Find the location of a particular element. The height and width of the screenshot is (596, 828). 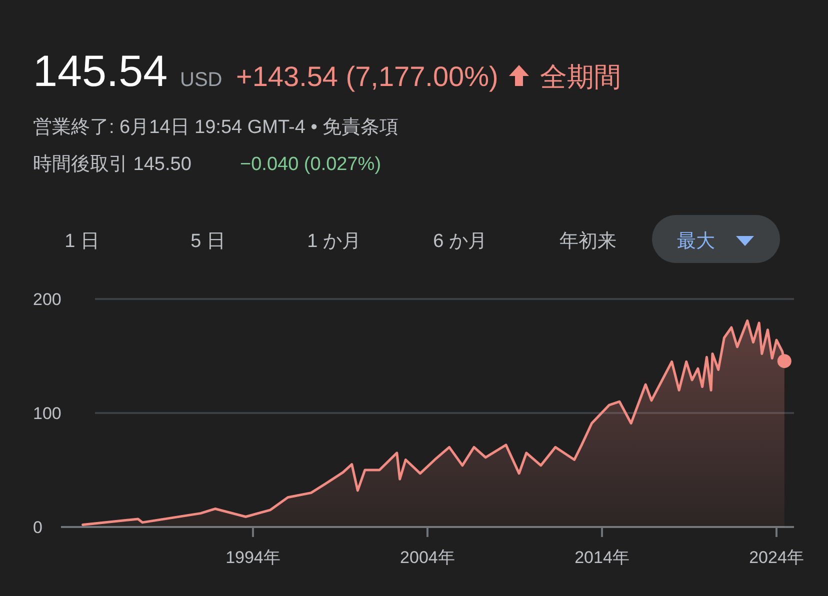

y-tick-label: 100 is located at coordinates (47, 413).